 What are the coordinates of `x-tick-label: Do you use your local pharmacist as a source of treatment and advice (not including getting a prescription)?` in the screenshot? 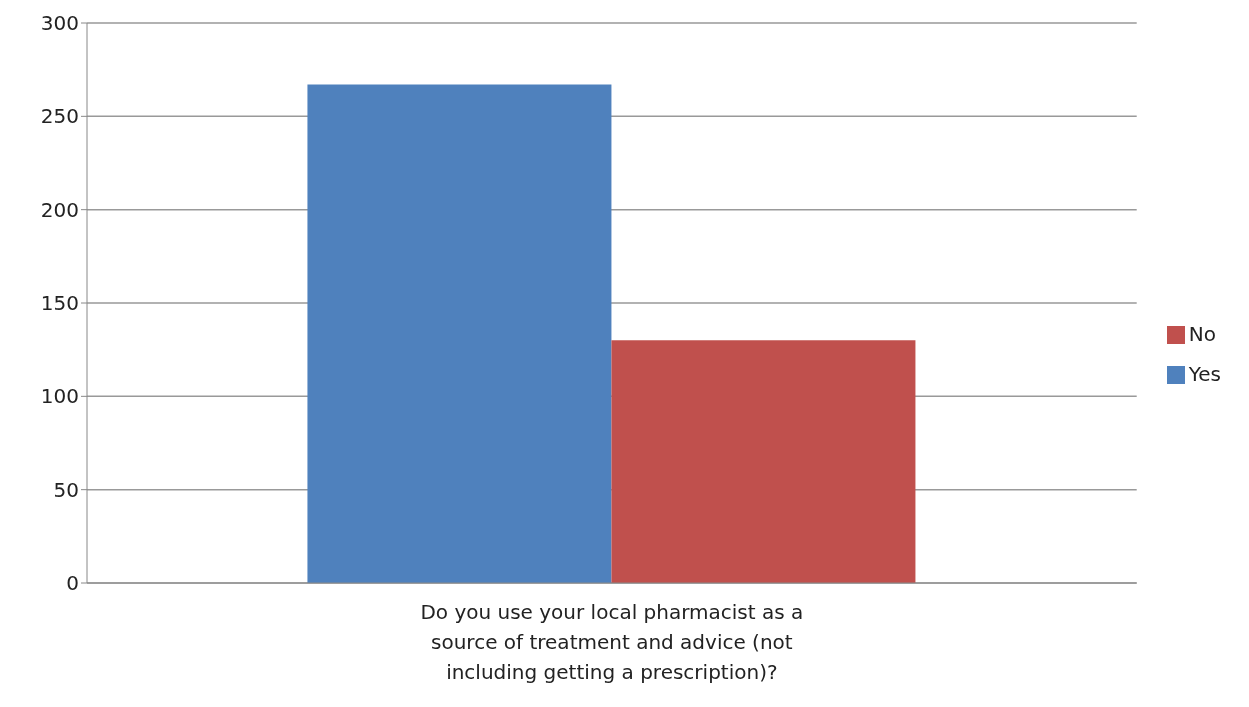 It's located at (612, 642).